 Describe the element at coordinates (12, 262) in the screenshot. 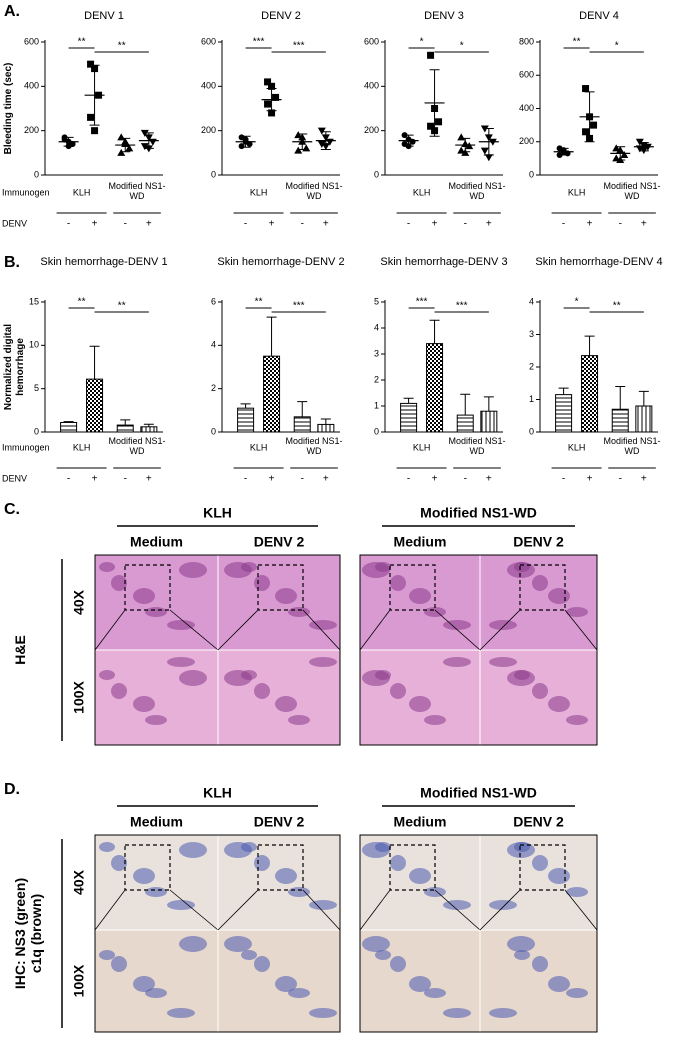

I see `panel-label: B.` at that location.